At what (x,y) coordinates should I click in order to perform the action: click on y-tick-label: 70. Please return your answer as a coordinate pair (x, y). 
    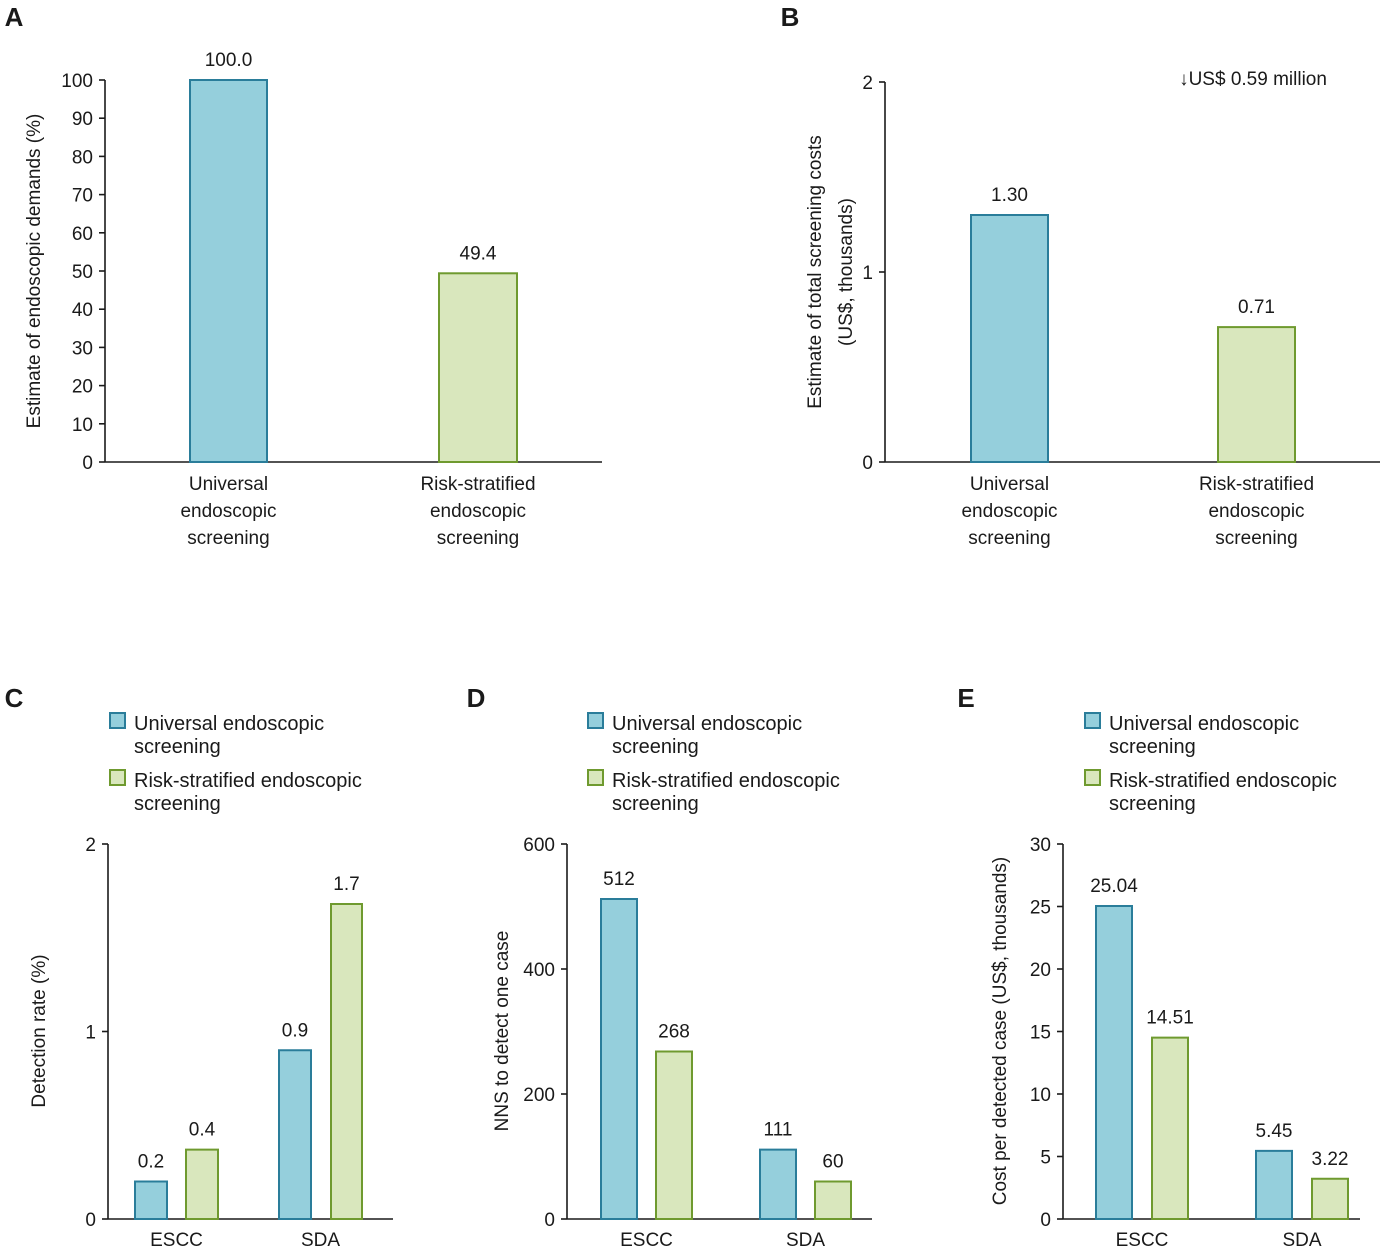
    Looking at the image, I should click on (82, 196).